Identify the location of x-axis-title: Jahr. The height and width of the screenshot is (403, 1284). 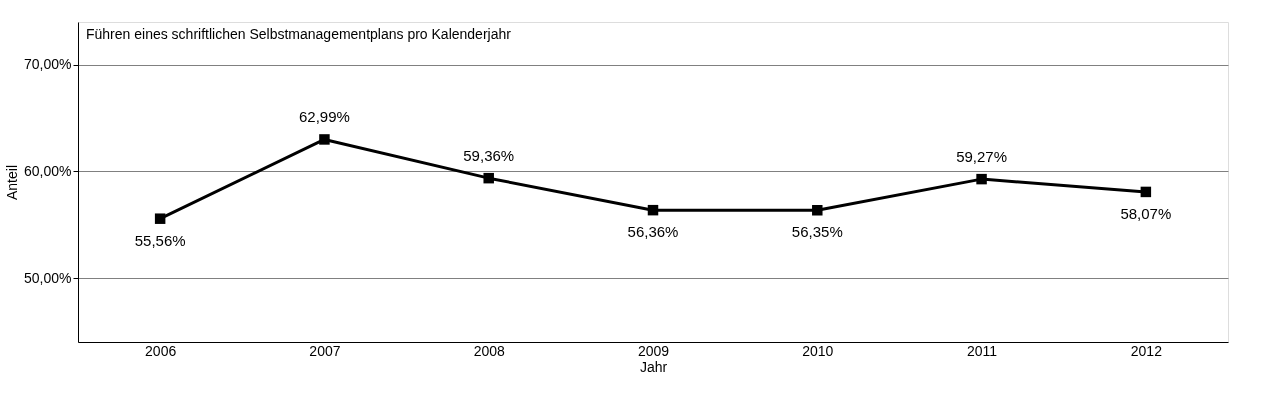
(653, 366).